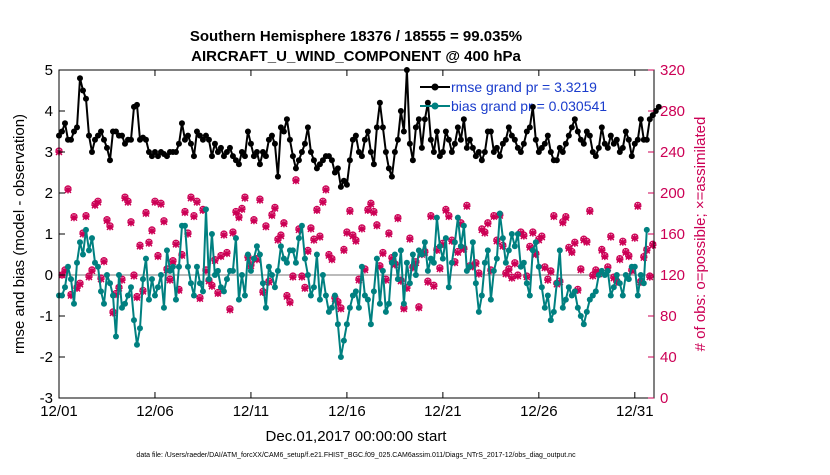 The height and width of the screenshot is (475, 830). Describe the element at coordinates (46, 357) in the screenshot. I see `y-left-tick-label: -2` at that location.